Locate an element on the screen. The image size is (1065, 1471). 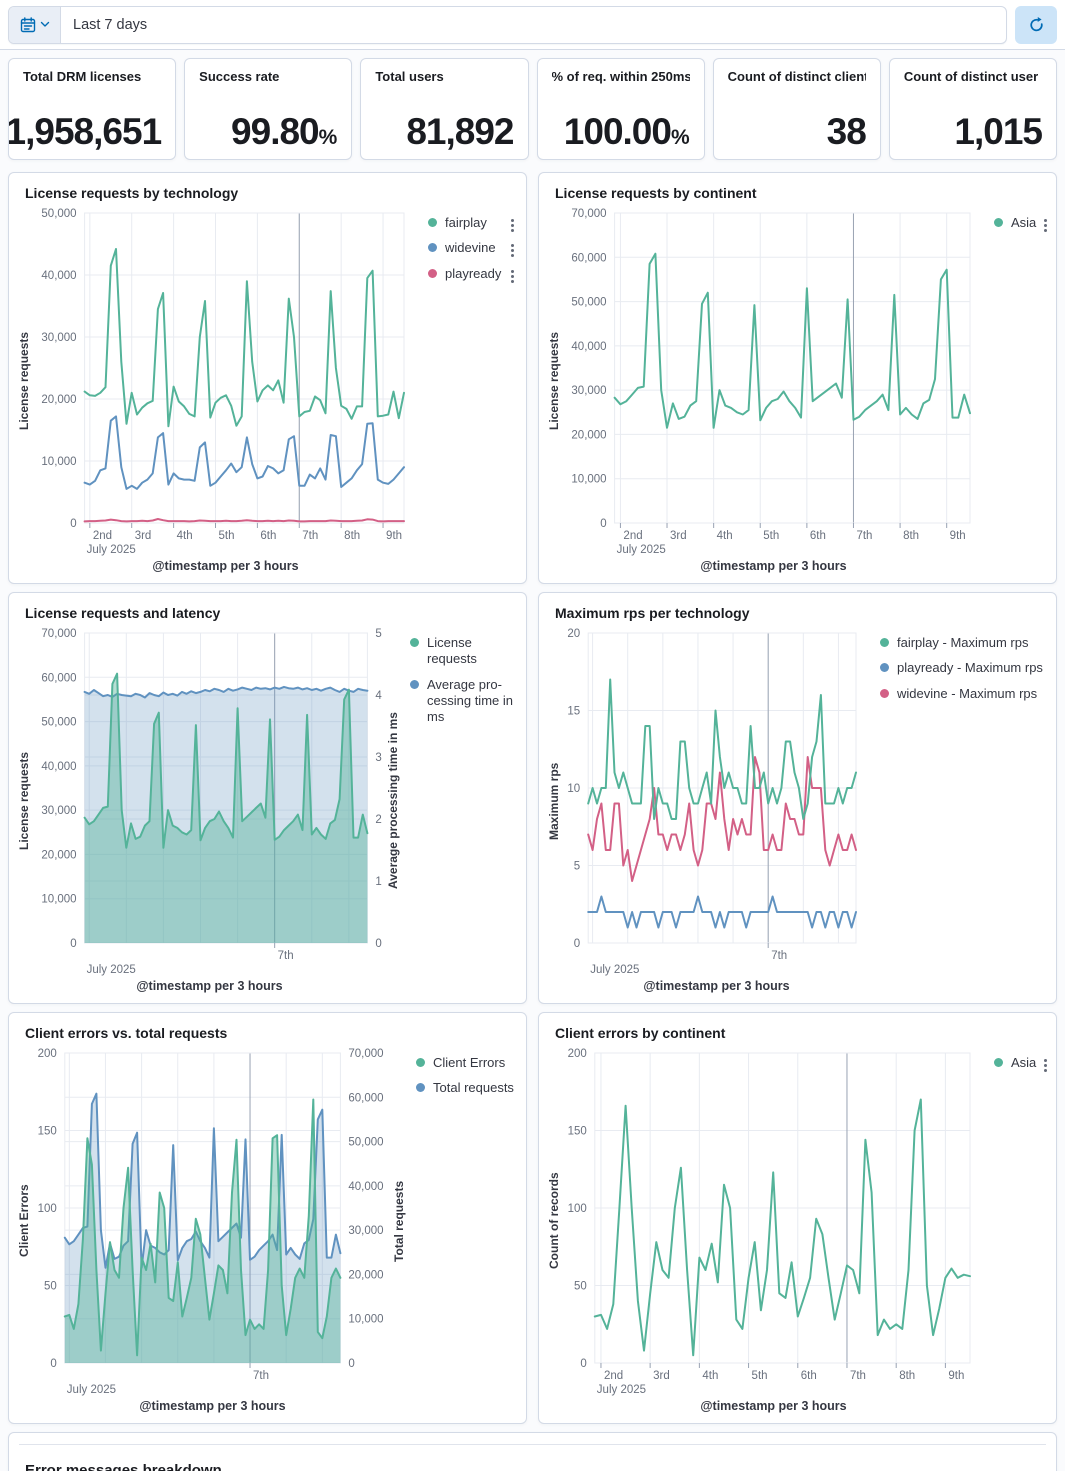
svg-text: 200 is located at coordinates (47, 1054).